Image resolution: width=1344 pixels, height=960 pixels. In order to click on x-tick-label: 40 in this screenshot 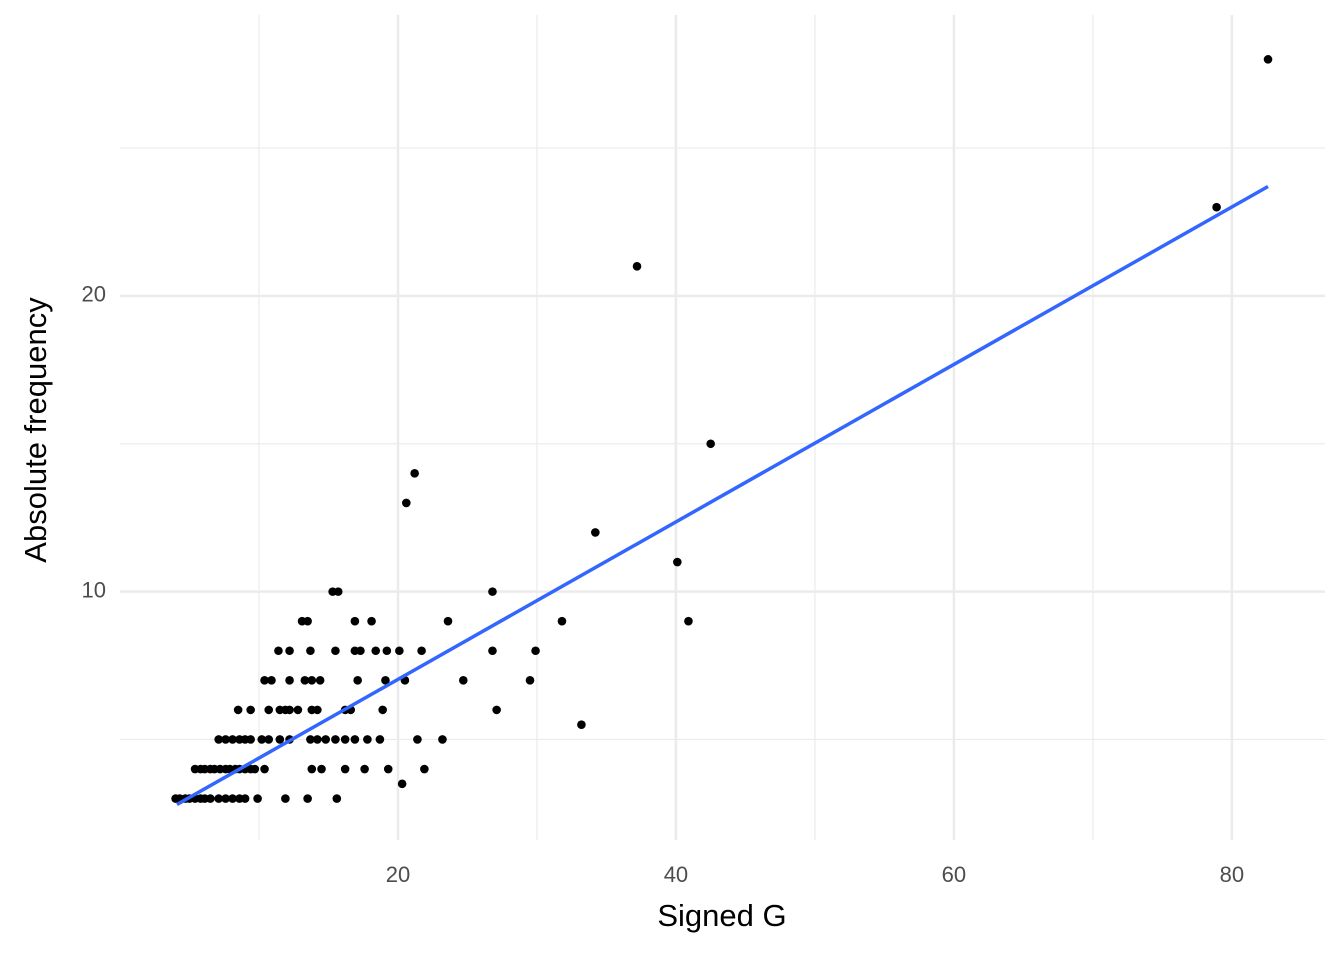, I will do `click(676, 874)`.